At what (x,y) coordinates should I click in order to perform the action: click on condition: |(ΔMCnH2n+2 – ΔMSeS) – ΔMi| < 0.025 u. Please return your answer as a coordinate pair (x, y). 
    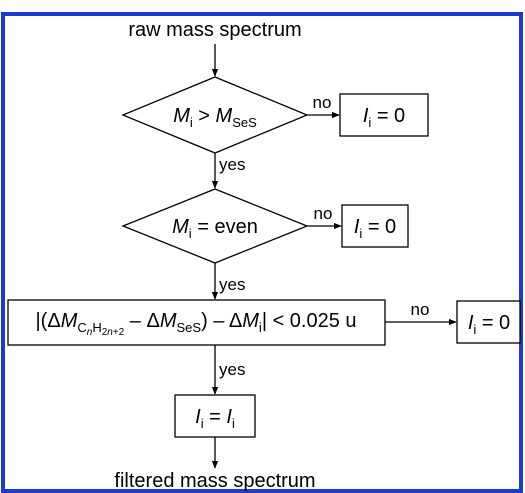
    Looking at the image, I should click on (195, 324).